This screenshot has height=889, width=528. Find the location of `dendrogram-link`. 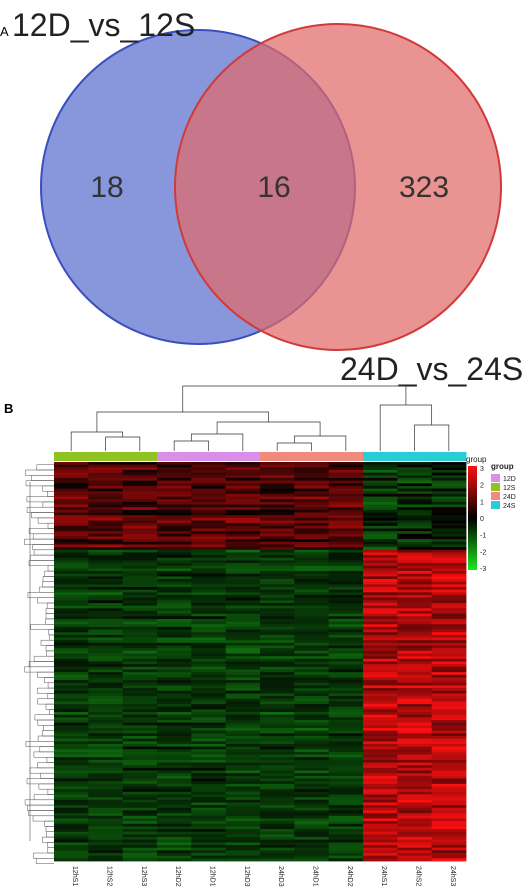

dendrogram-link is located at coordinates (217, 442).